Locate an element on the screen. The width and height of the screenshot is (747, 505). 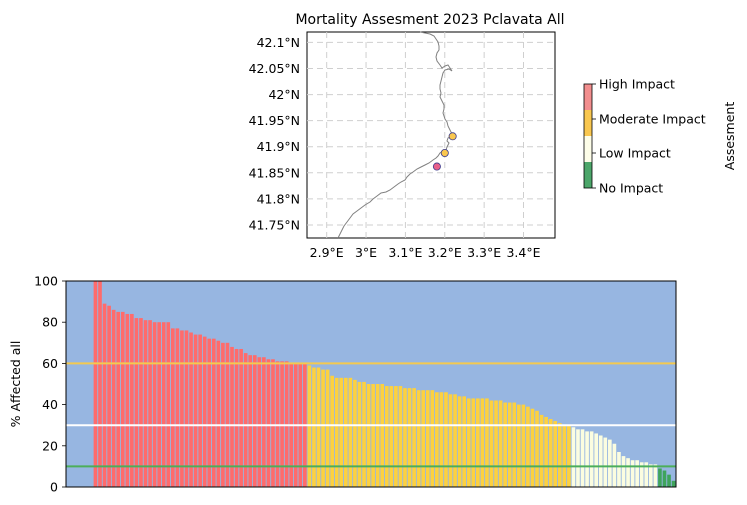
lat-tick-label: 42.05°N is located at coordinates (274, 68).